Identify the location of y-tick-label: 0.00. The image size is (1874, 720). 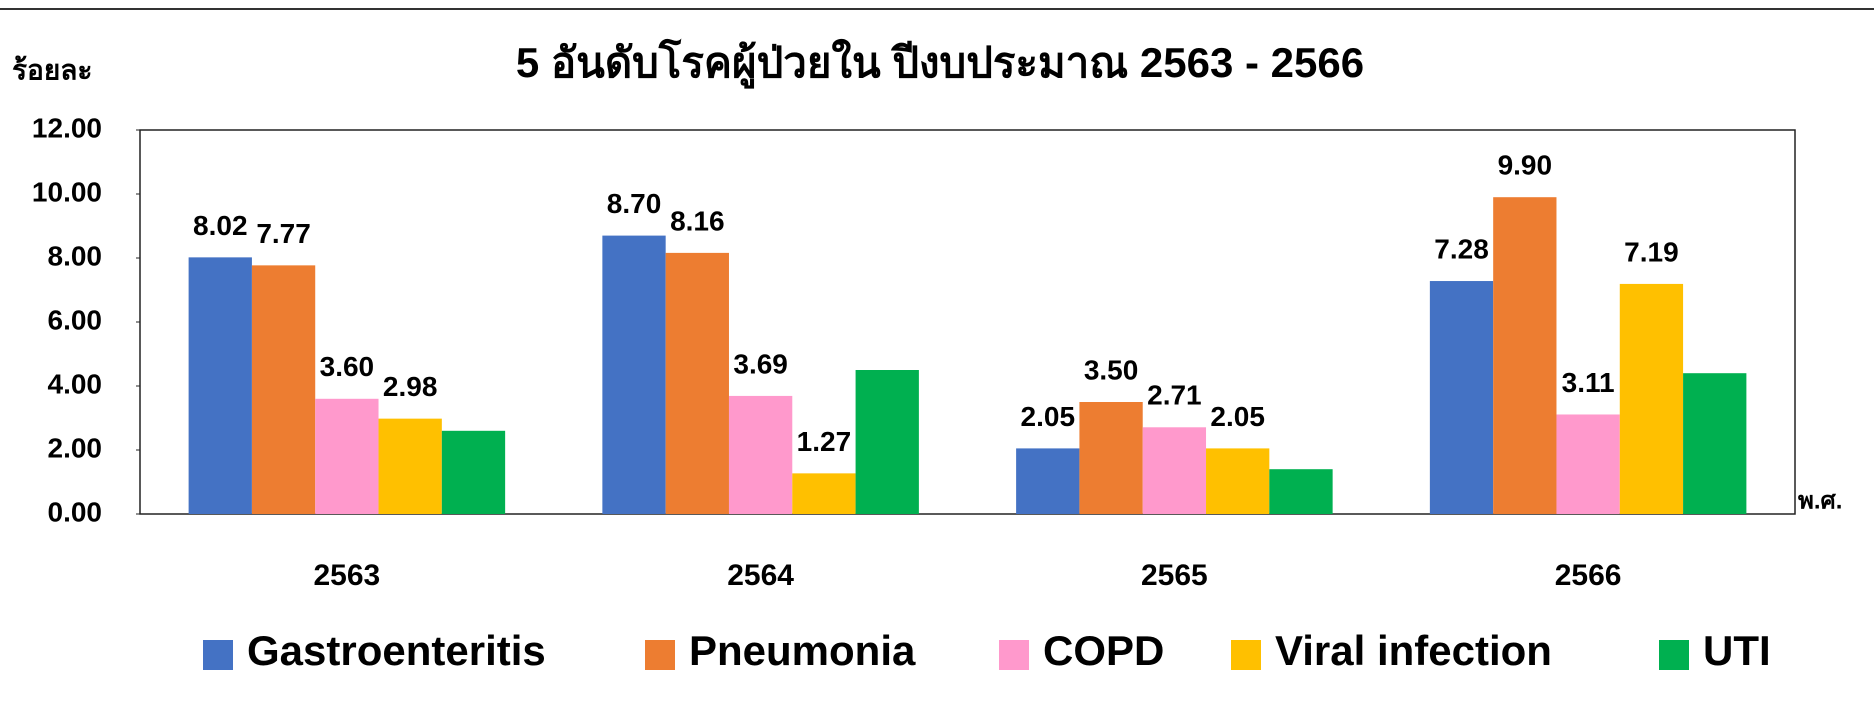
(75, 511).